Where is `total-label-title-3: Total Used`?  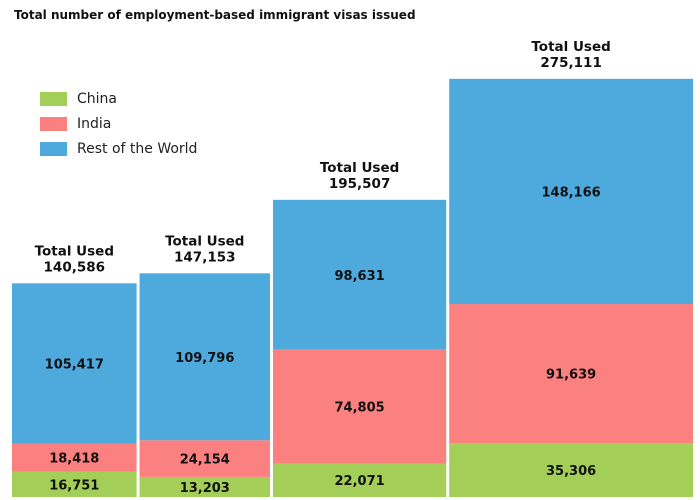
total-label-title-3: Total Used is located at coordinates (359, 168).